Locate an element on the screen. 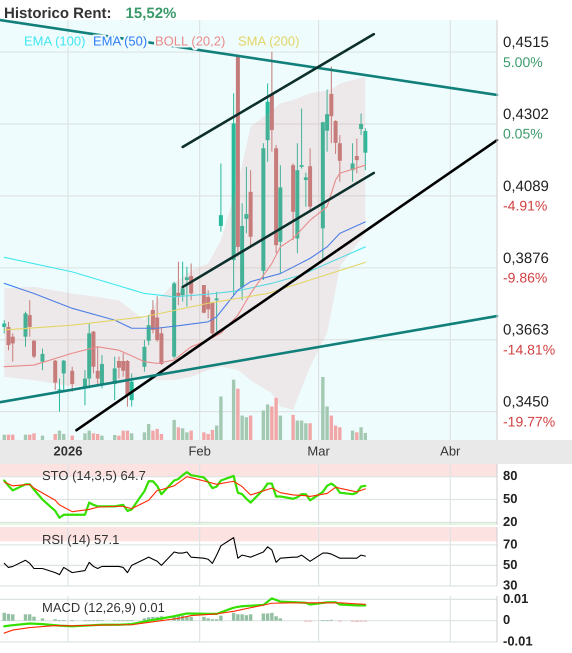 Image resolution: width=572 pixels, height=653 pixels. x-tick-label: Abr is located at coordinates (451, 450).